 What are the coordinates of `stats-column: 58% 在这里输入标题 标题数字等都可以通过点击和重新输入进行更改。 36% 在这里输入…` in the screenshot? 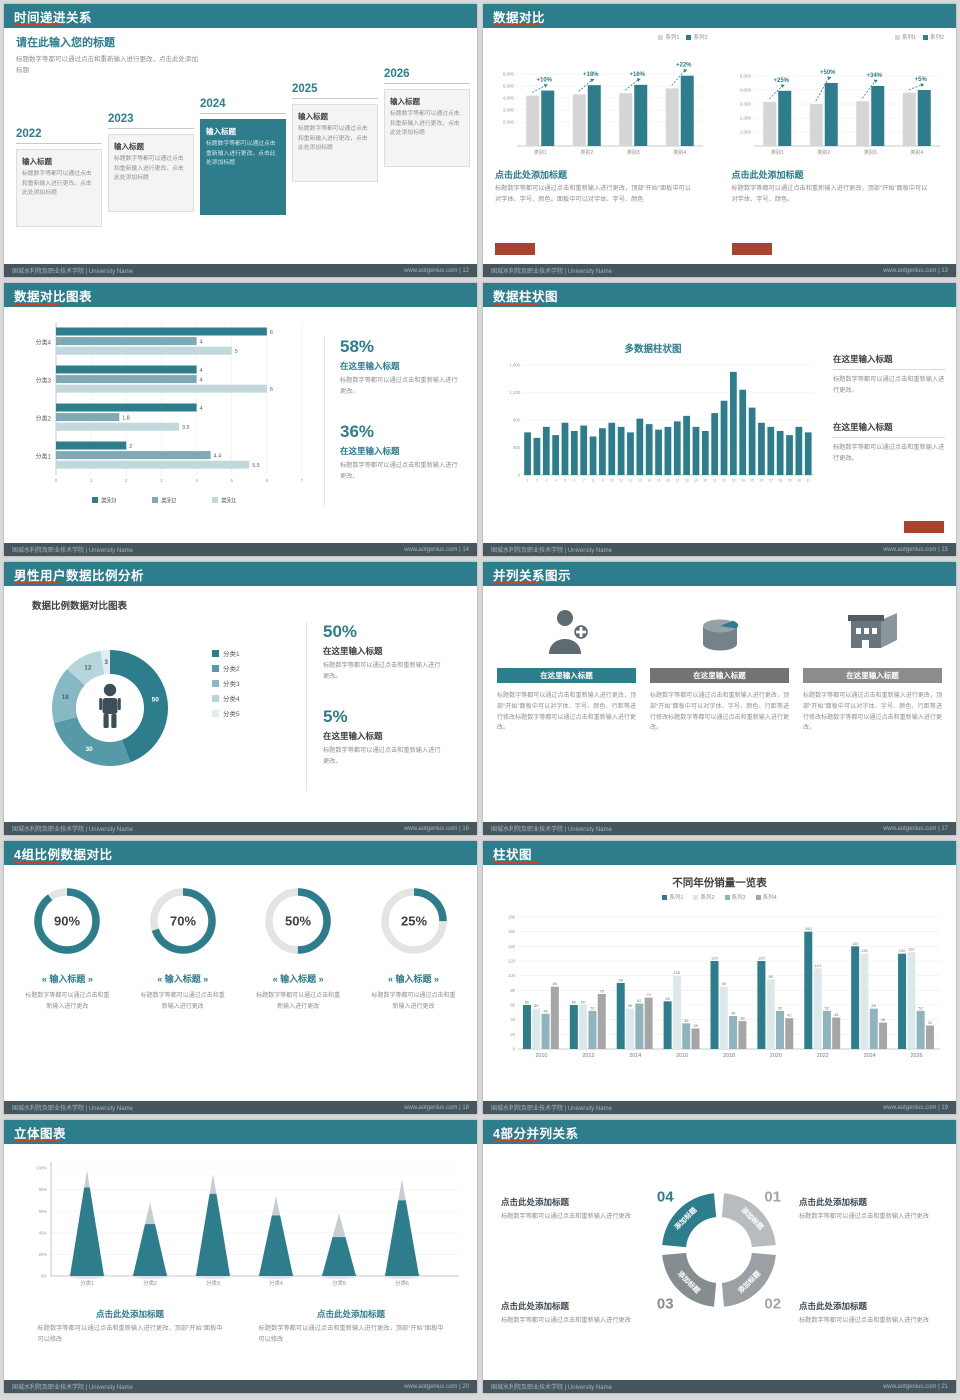 It's located at (397, 422).